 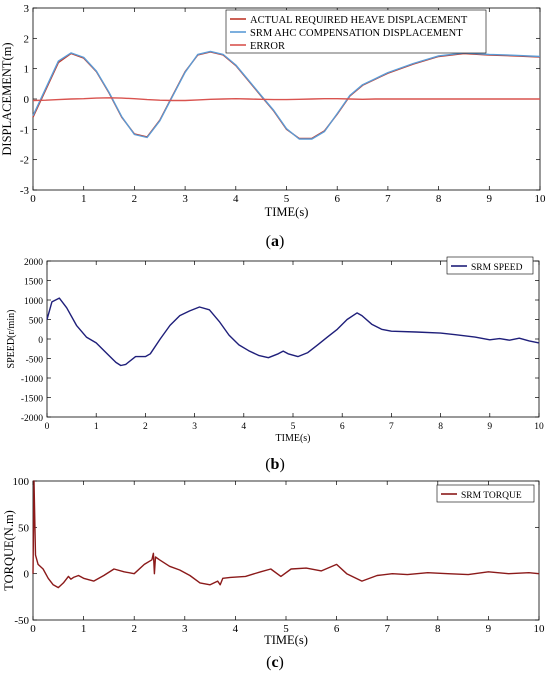 I want to click on legend-entry: SRM AHC COMPENSATION DISPLACEMENT, so click(x=356, y=33).